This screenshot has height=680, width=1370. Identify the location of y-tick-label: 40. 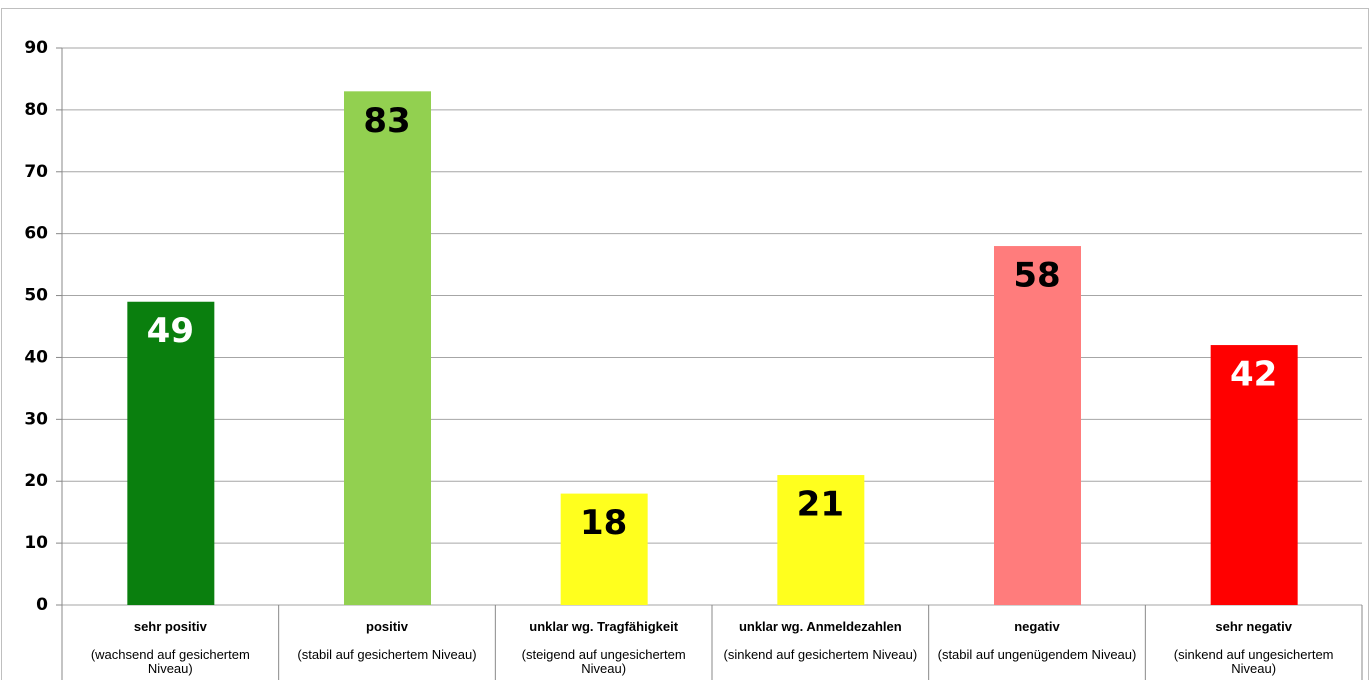
(36, 357).